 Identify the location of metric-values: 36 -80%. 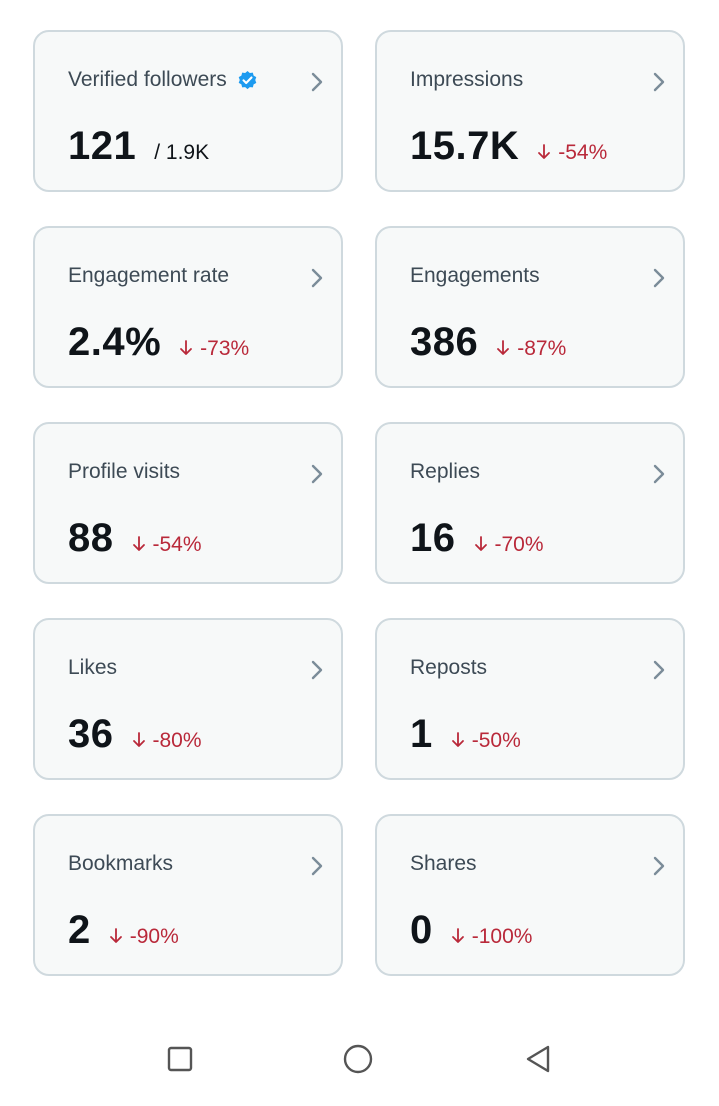
(135, 734).